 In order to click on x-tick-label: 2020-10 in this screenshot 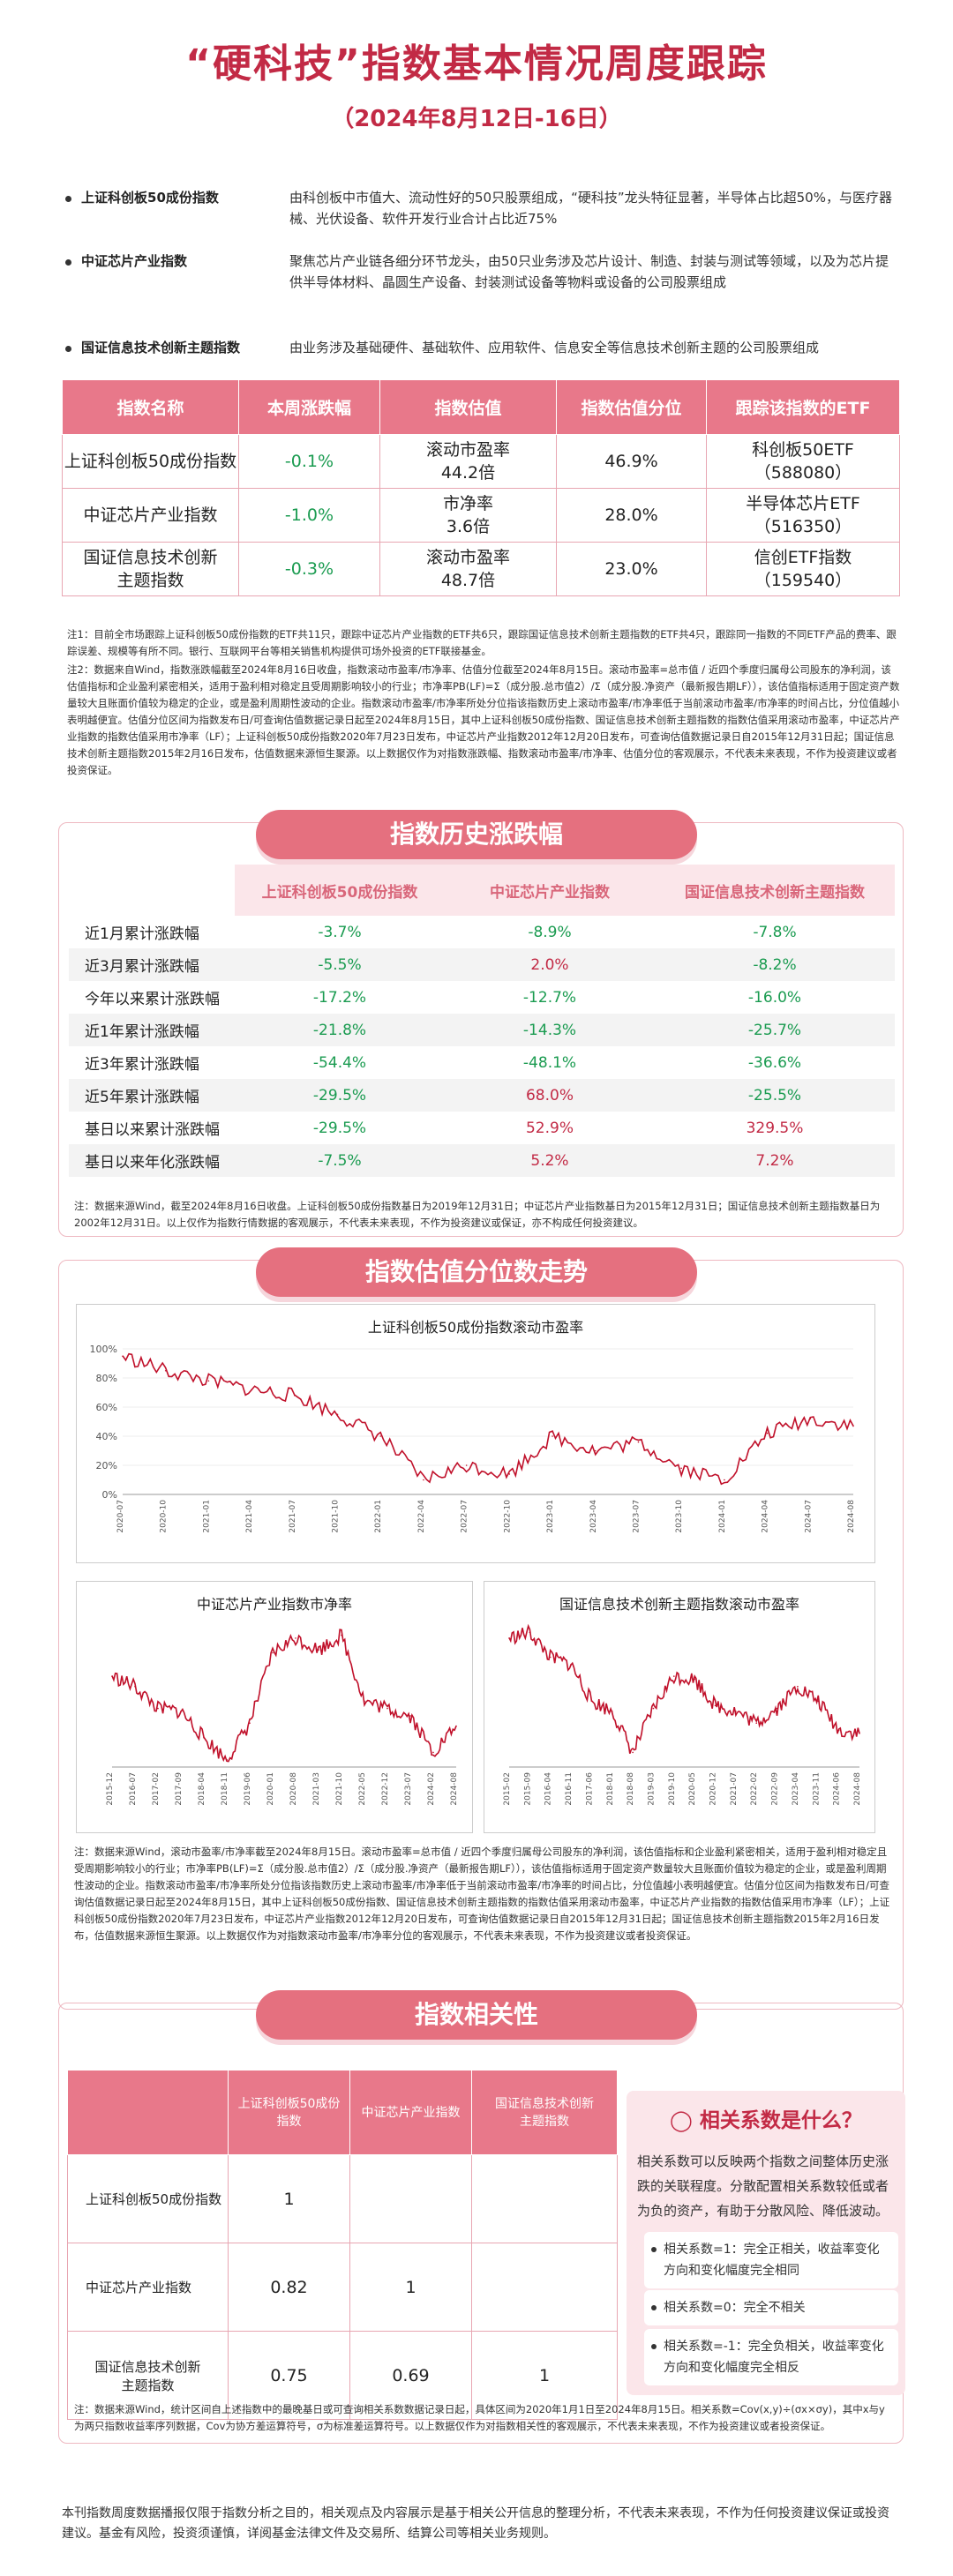, I will do `click(164, 1517)`.